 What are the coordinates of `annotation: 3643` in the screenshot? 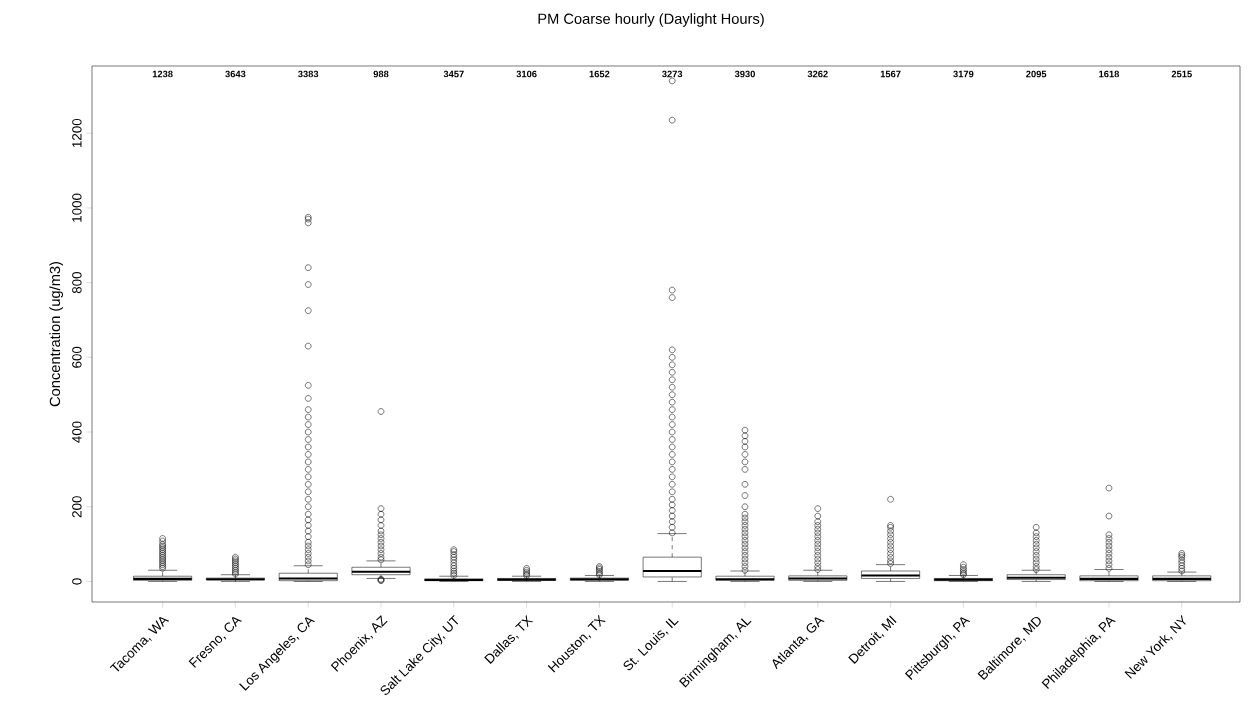 It's located at (235, 74).